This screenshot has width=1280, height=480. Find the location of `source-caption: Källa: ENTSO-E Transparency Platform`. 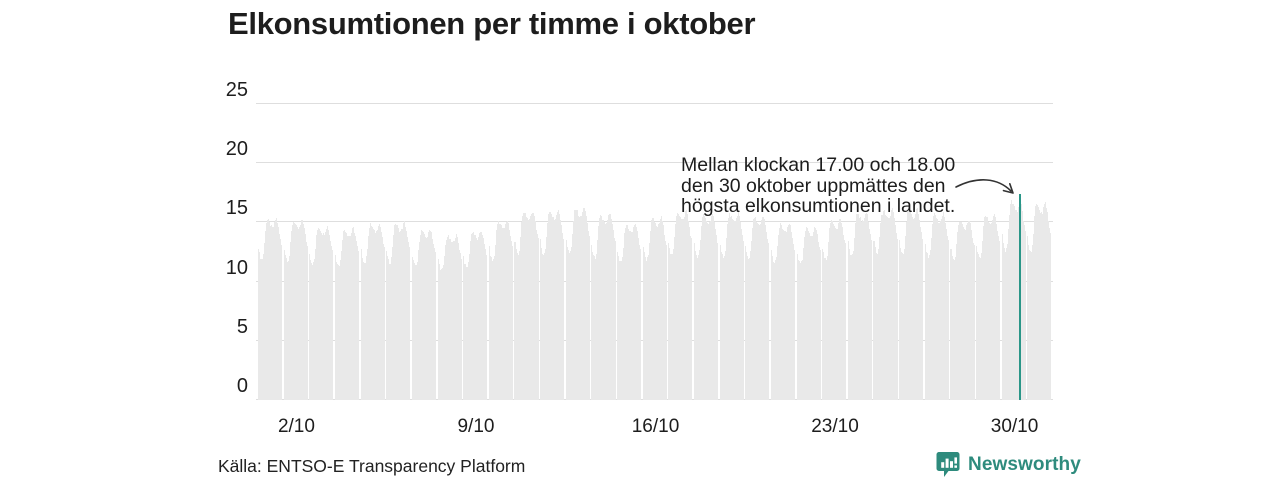

source-caption: Källa: ENTSO-E Transparency Platform is located at coordinates (372, 466).